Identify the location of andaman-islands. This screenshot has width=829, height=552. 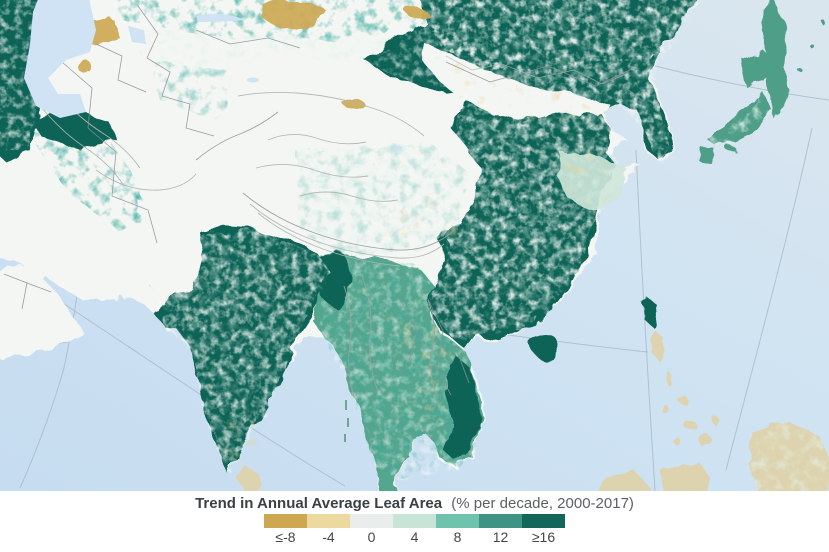
(346, 421).